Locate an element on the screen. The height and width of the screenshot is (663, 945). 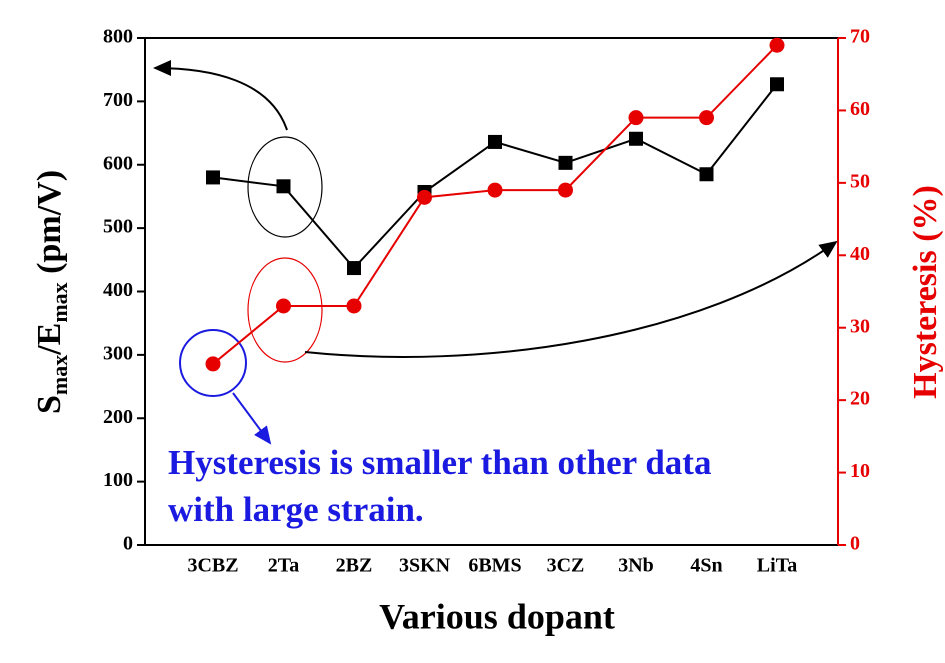
label-part: S is located at coordinates (49, 404).